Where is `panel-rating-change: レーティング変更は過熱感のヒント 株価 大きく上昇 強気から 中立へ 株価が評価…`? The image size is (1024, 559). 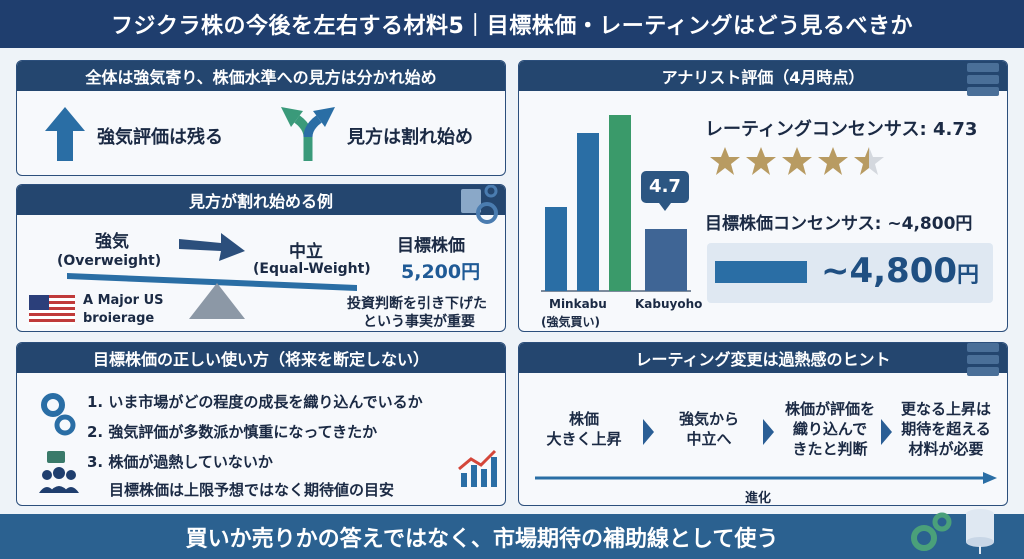 panel-rating-change: レーティング変更は過熱感のヒント 株価 大きく上昇 強気から 中立へ 株価が評価… is located at coordinates (763, 424).